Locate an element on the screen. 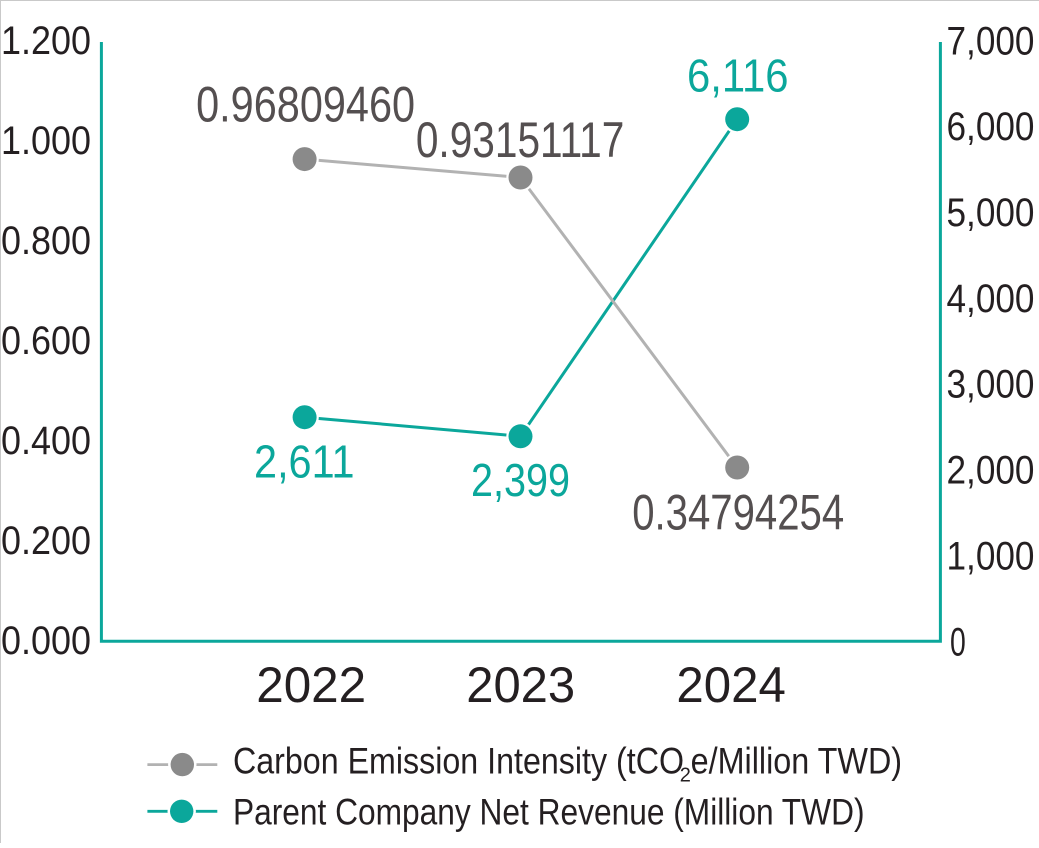 Image resolution: width=1039 pixels, height=848 pixels. svg-text: 2,399 is located at coordinates (520, 480).